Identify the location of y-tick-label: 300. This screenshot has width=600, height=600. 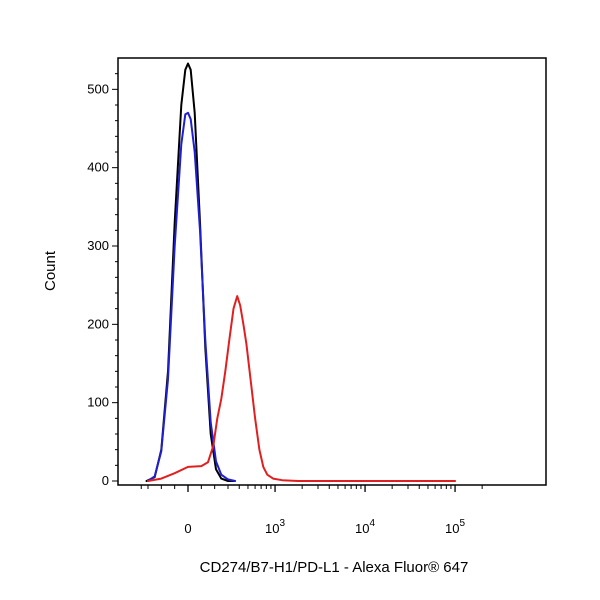
(98, 245).